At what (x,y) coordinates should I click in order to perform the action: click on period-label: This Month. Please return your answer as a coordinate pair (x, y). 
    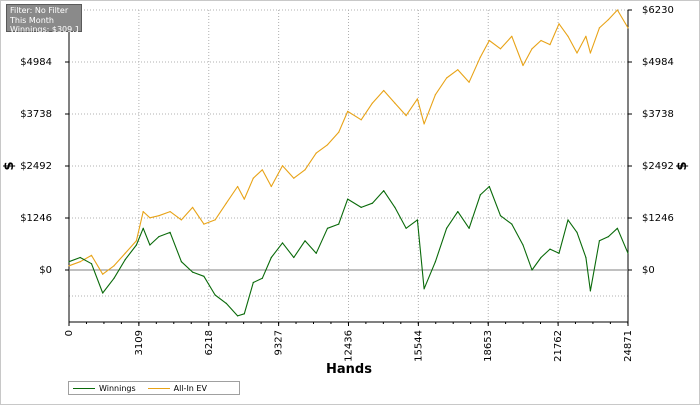
    Looking at the image, I should click on (32, 20).